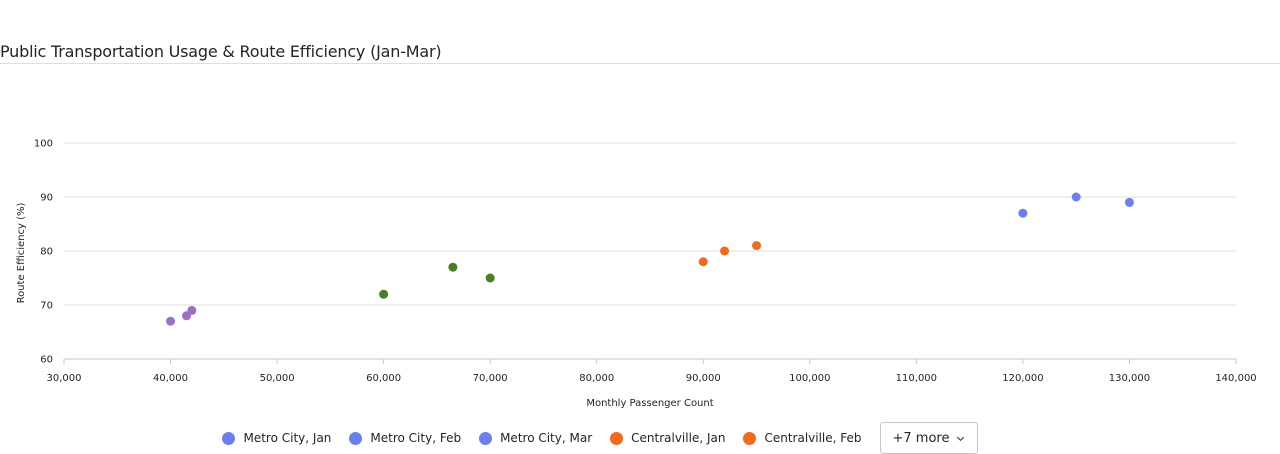 The height and width of the screenshot is (454, 1280). Describe the element at coordinates (596, 378) in the screenshot. I see `x-tick-label: 80,000` at that location.